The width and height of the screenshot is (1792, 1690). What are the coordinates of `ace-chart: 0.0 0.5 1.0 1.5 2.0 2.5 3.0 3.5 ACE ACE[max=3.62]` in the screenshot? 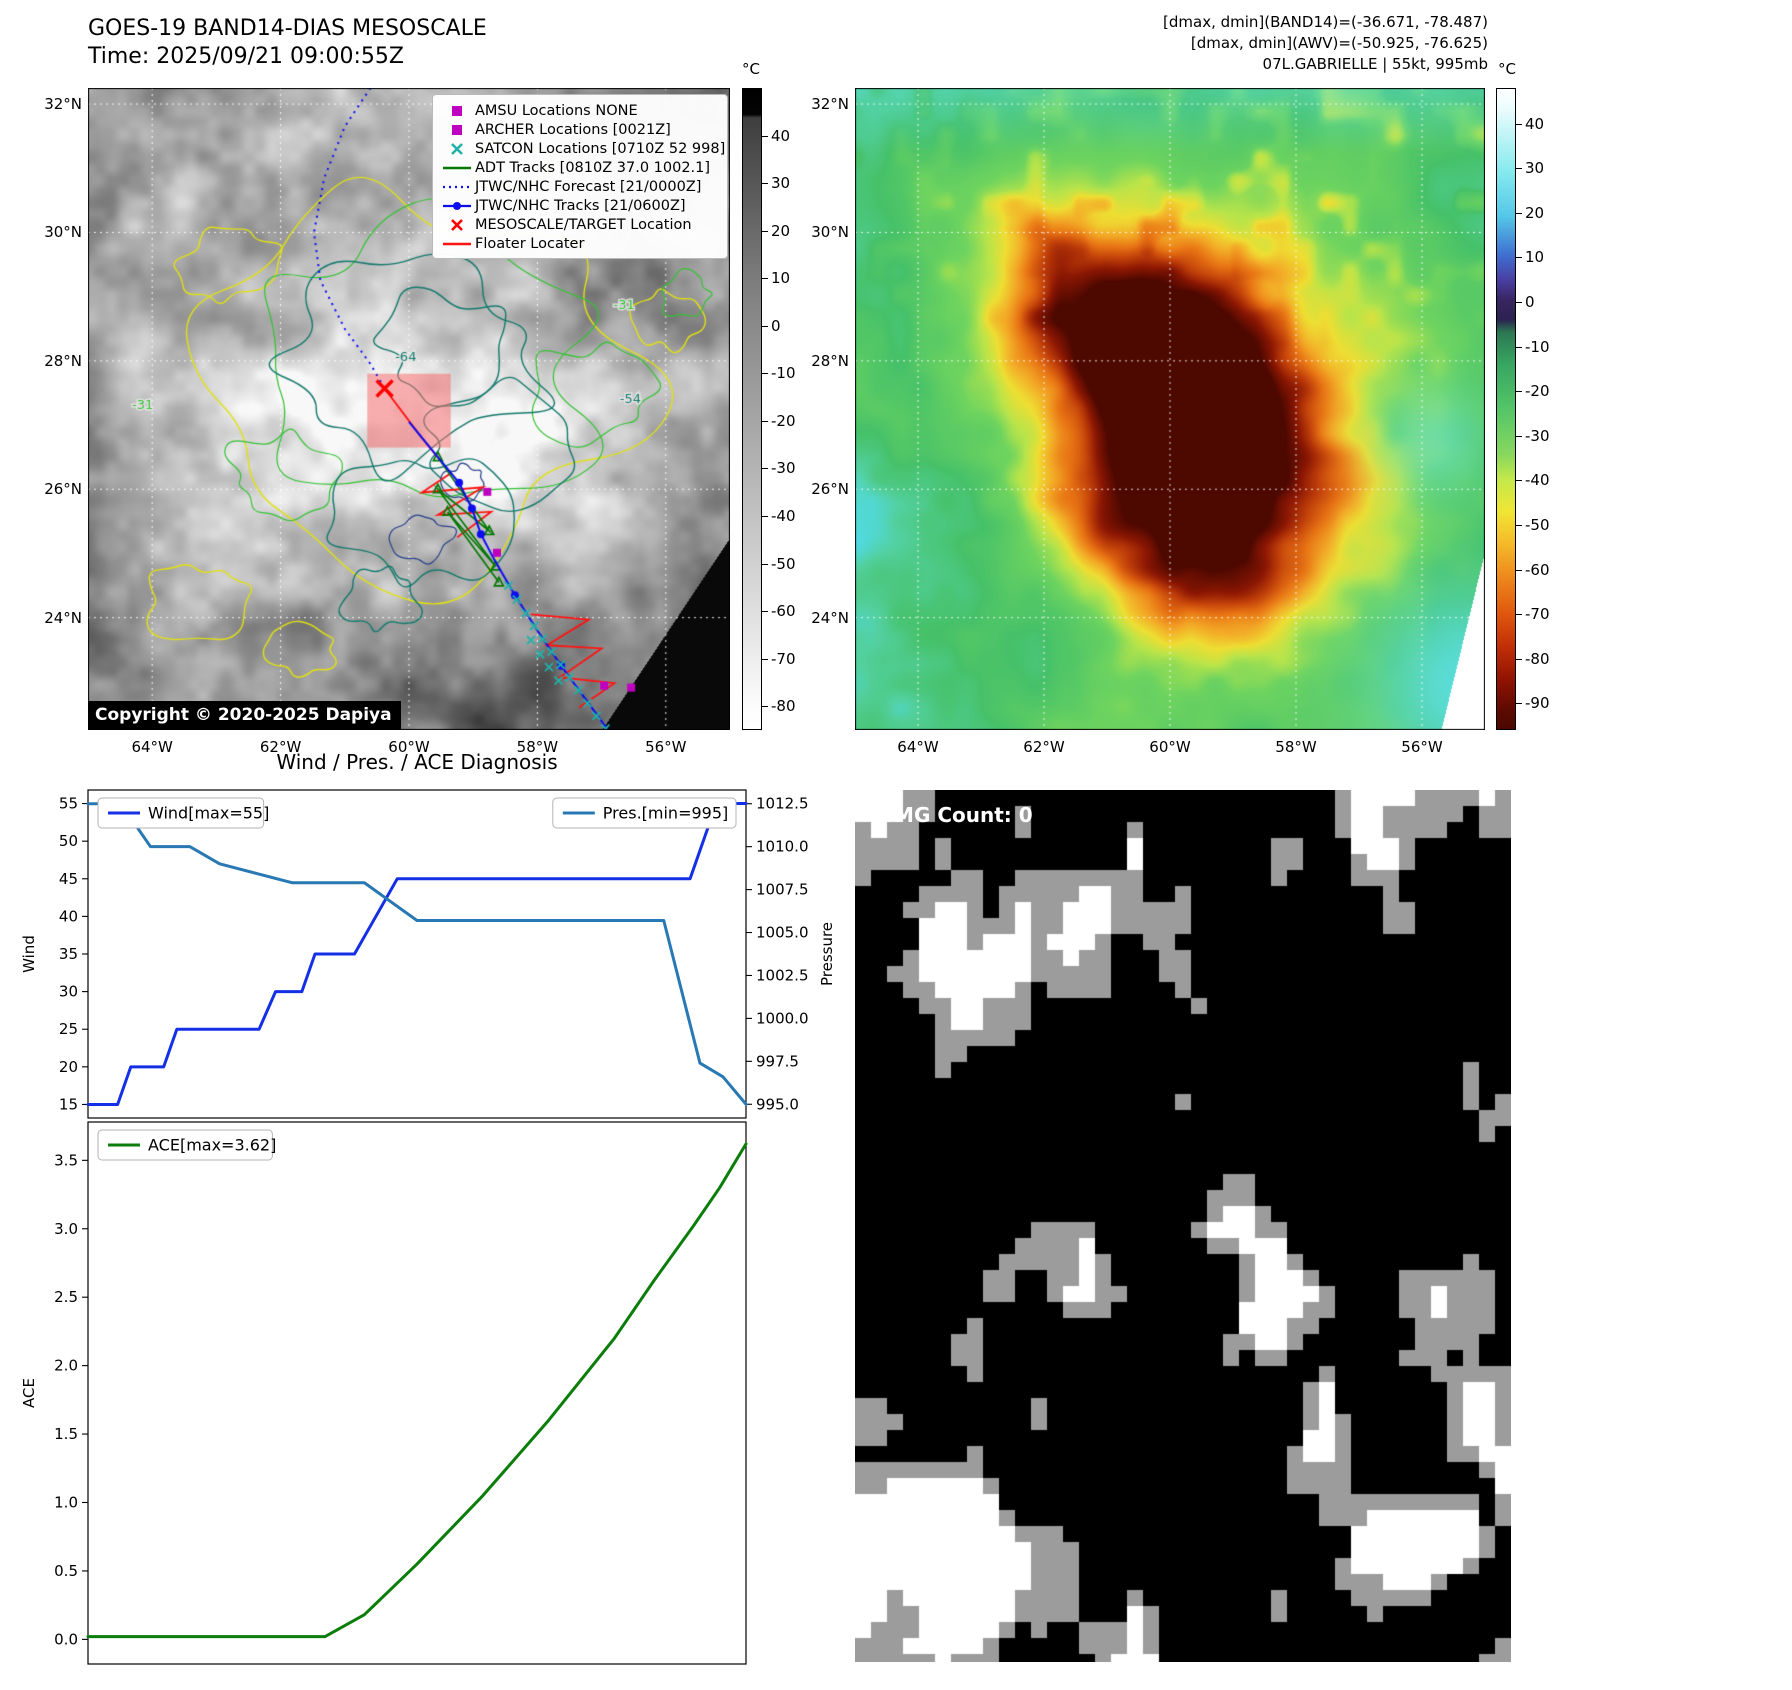 It's located at (384, 1393).